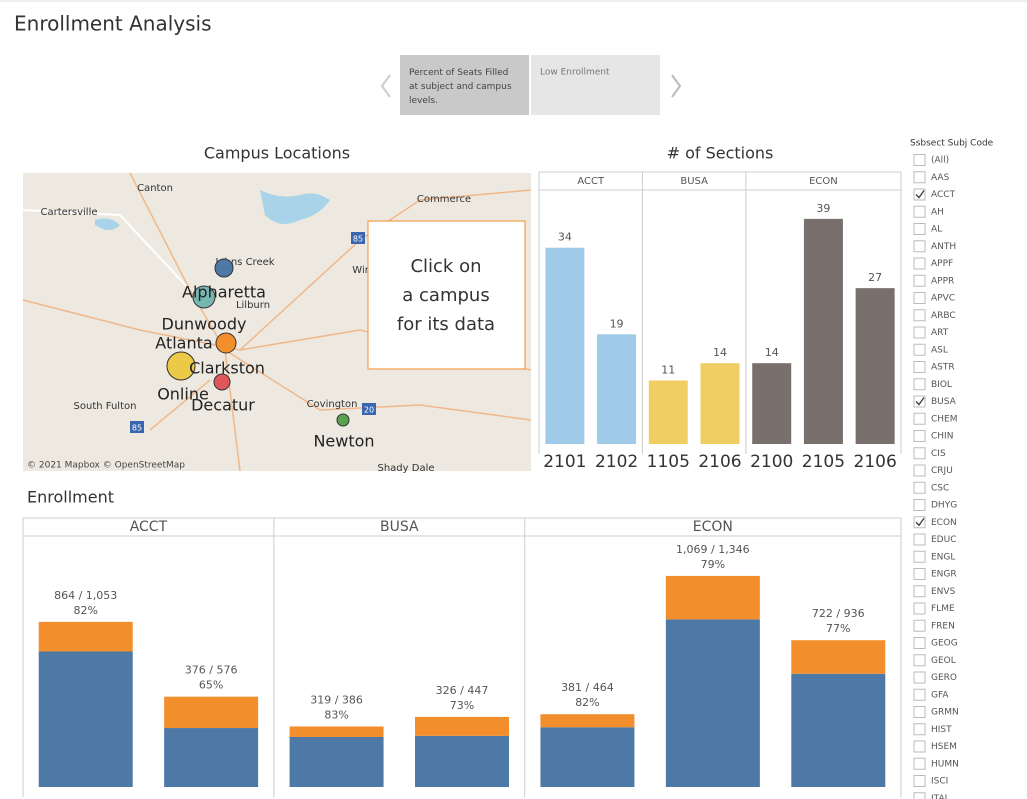 Image resolution: width=1027 pixels, height=799 pixels. I want to click on filter-option: AL, so click(936, 230).